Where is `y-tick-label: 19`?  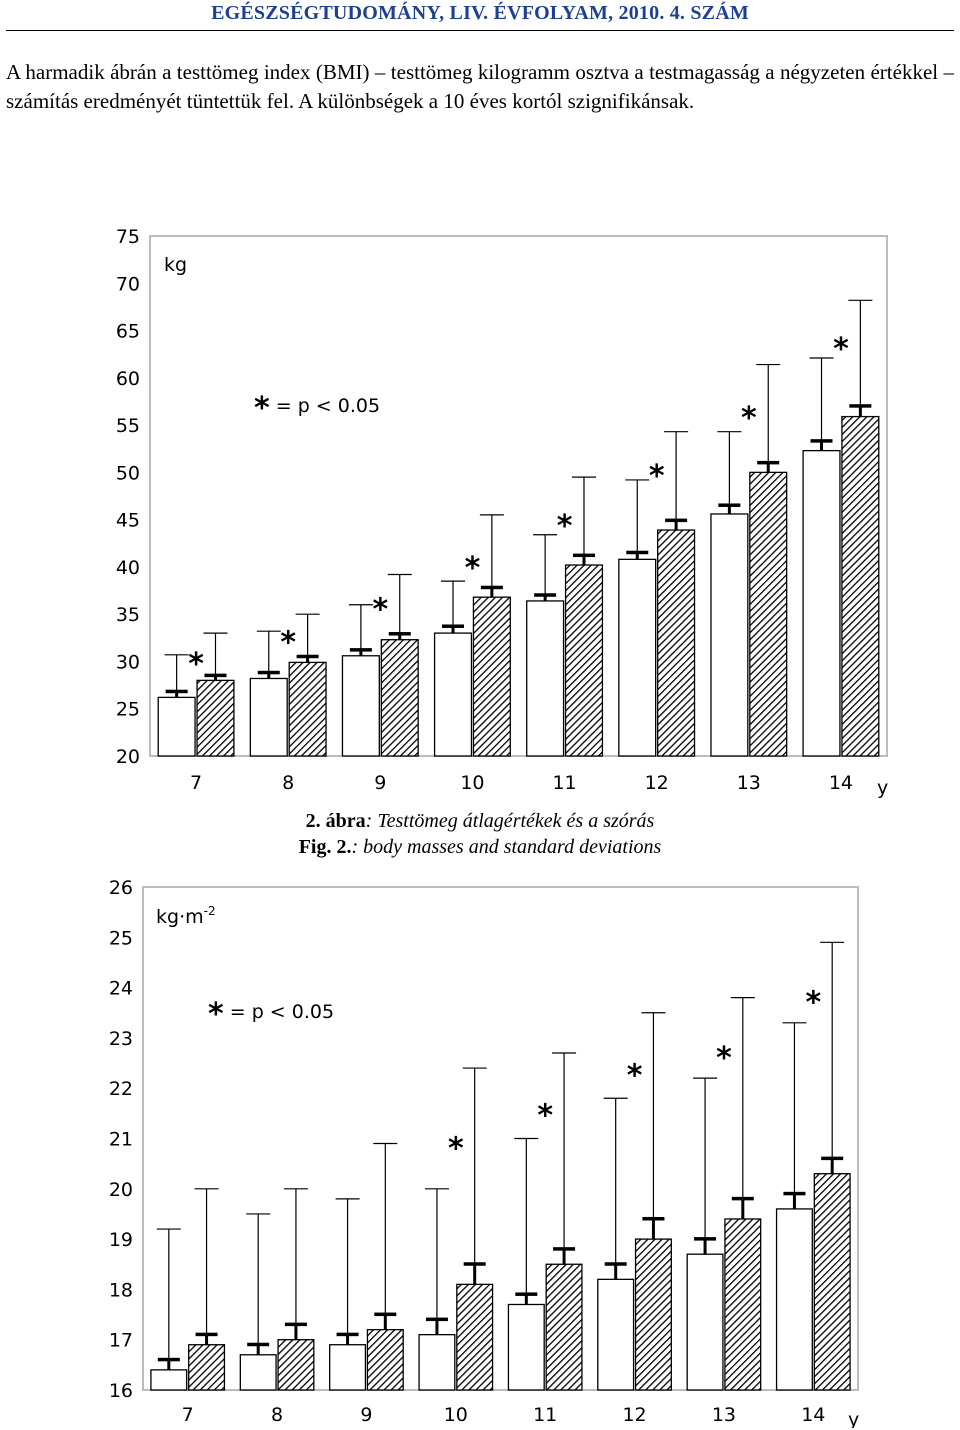 y-tick-label: 19 is located at coordinates (121, 1240).